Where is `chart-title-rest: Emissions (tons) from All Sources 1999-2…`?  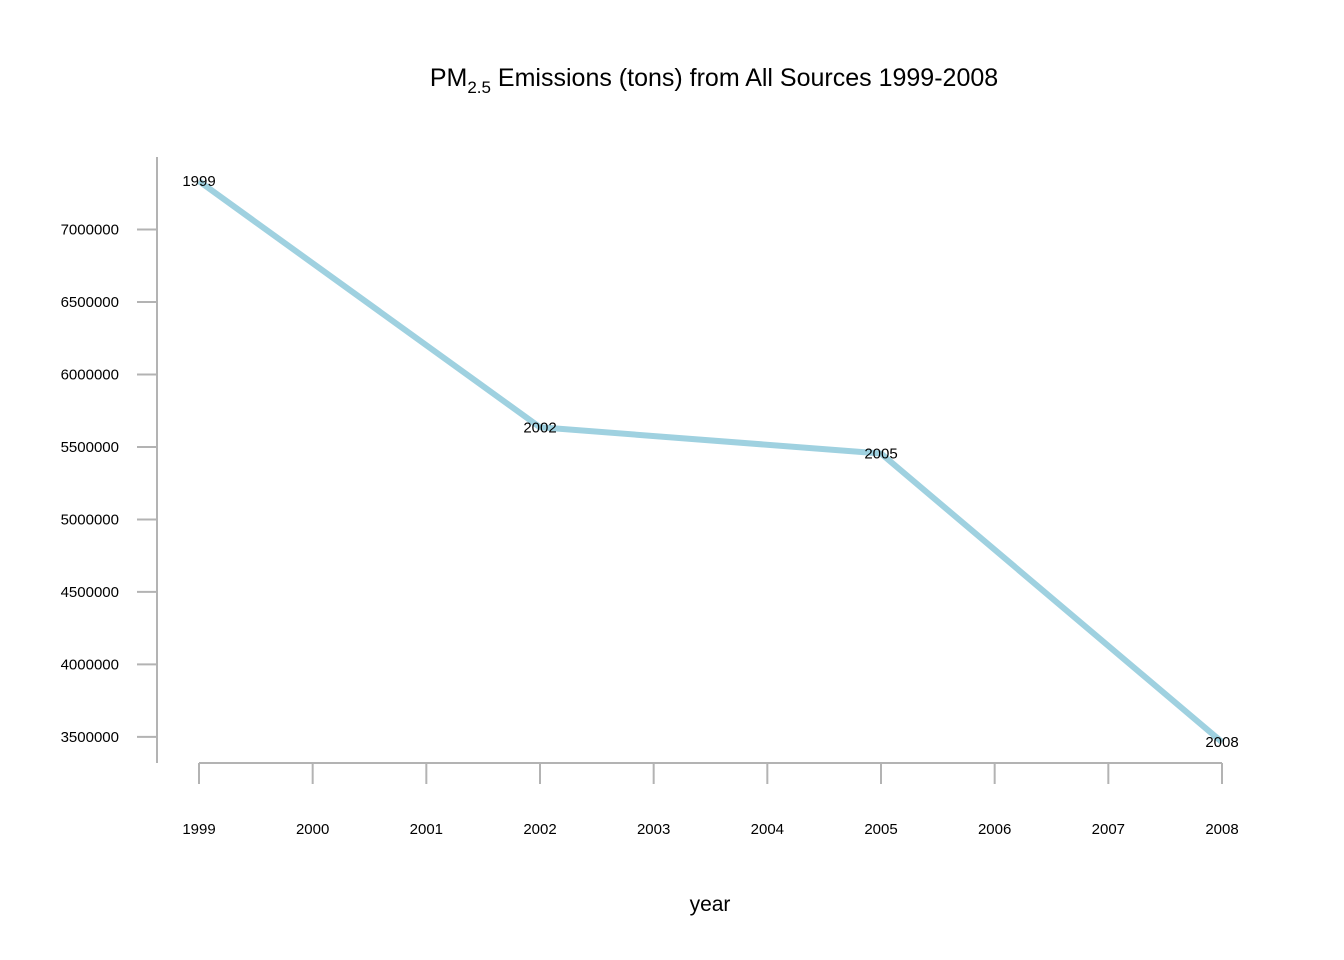
chart-title-rest: Emissions (tons) from All Sources 1999-2… is located at coordinates (744, 78).